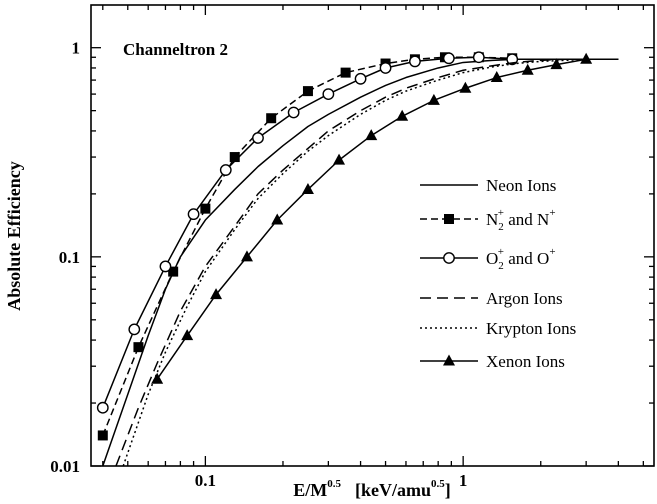  Describe the element at coordinates (463, 480) in the screenshot. I see `x-tick-label: 1` at that location.